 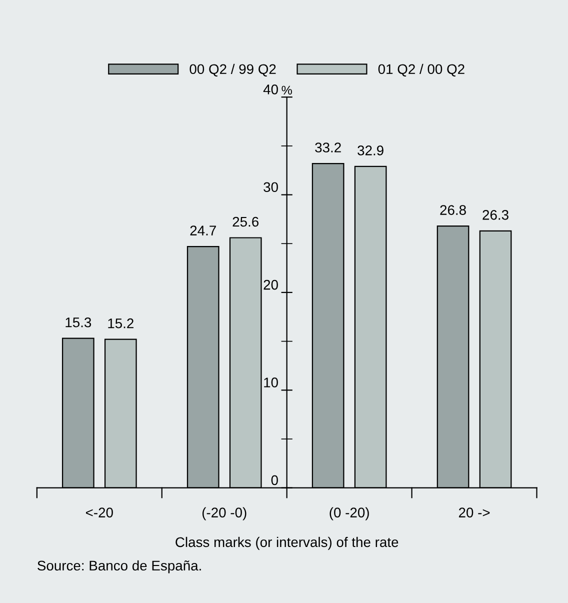 What do you see at coordinates (421, 70) in the screenshot?
I see `legend-label: 01 Q2 / 00 Q2` at bounding box center [421, 70].